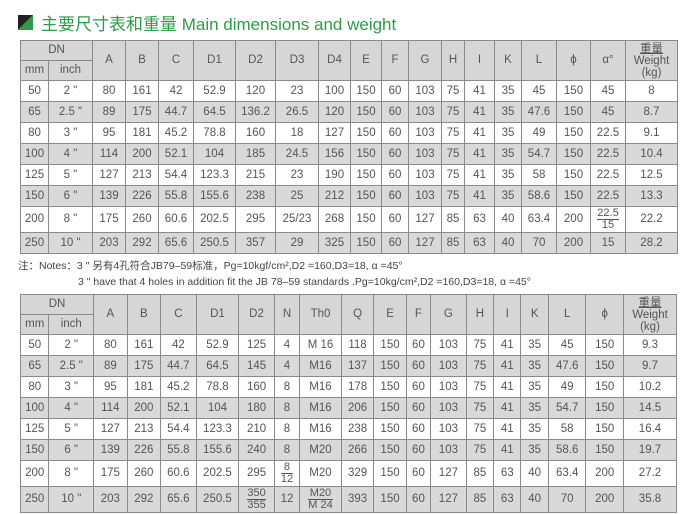  I want to click on stacked-value: 8 12, so click(287, 473).